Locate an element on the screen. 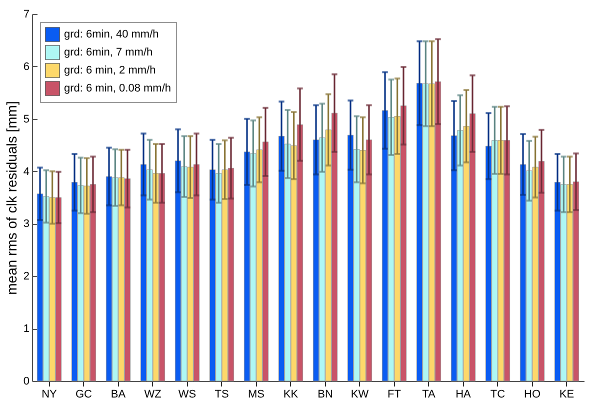 The height and width of the screenshot is (403, 590). x-tick-label: TA is located at coordinates (429, 394).